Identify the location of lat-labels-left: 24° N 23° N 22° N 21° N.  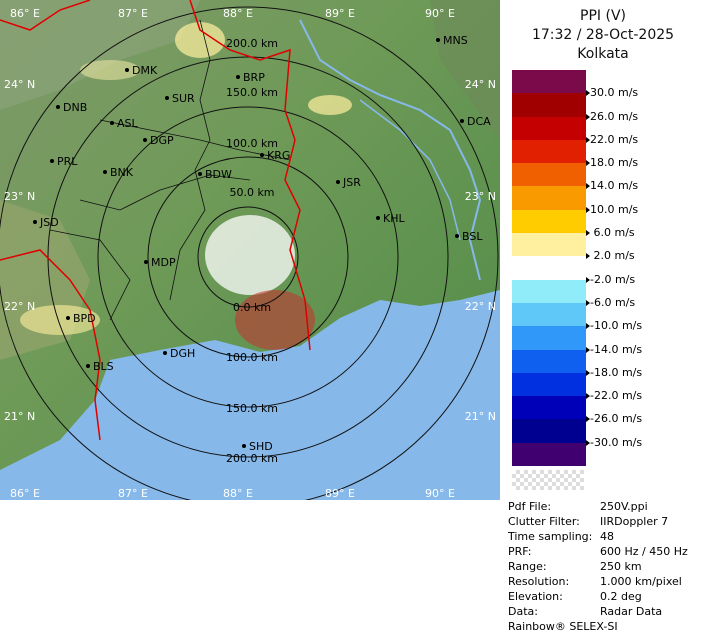
(19, 250).